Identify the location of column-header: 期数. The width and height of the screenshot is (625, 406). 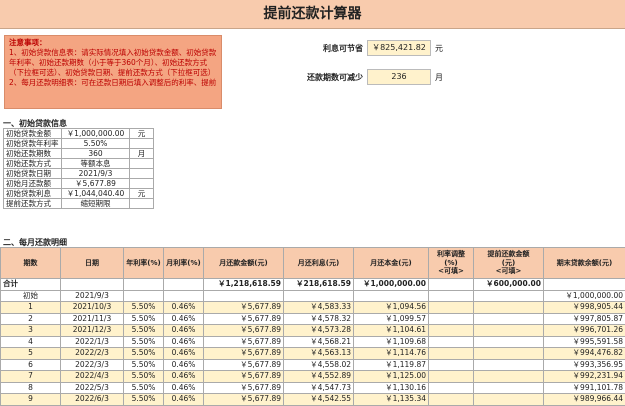
(31, 263).